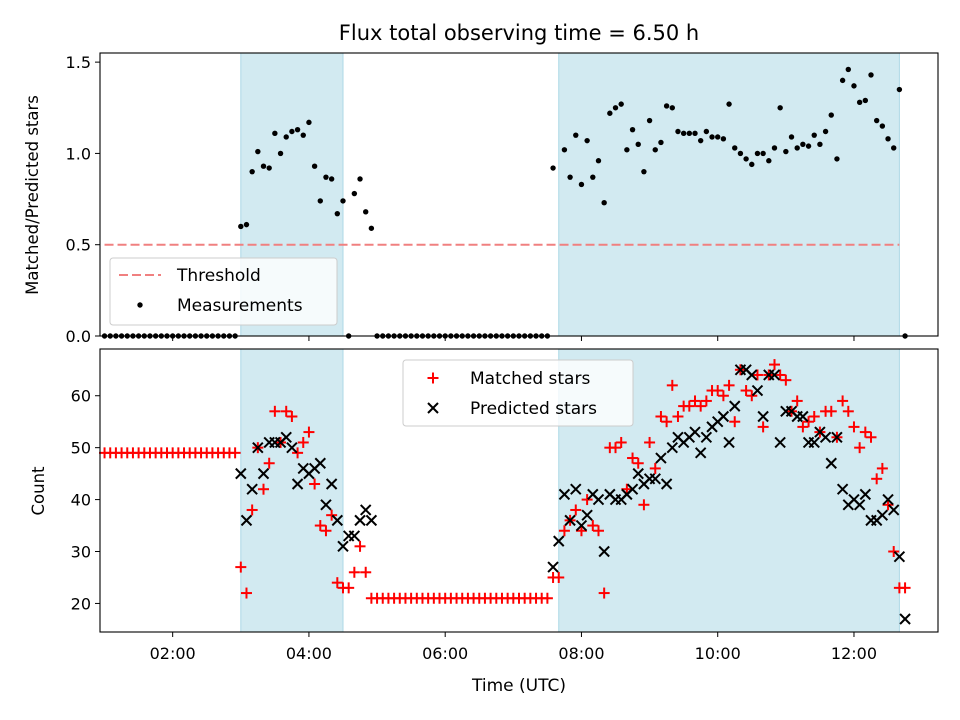  What do you see at coordinates (518, 393) in the screenshot?
I see `bottom-legend-box` at bounding box center [518, 393].